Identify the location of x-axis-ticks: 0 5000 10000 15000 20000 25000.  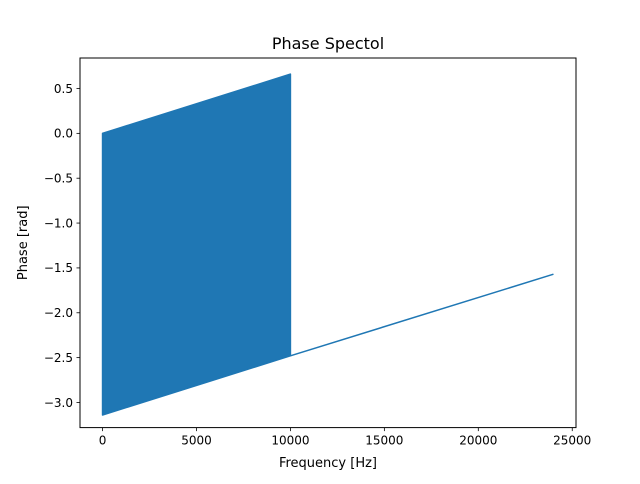
(345, 437).